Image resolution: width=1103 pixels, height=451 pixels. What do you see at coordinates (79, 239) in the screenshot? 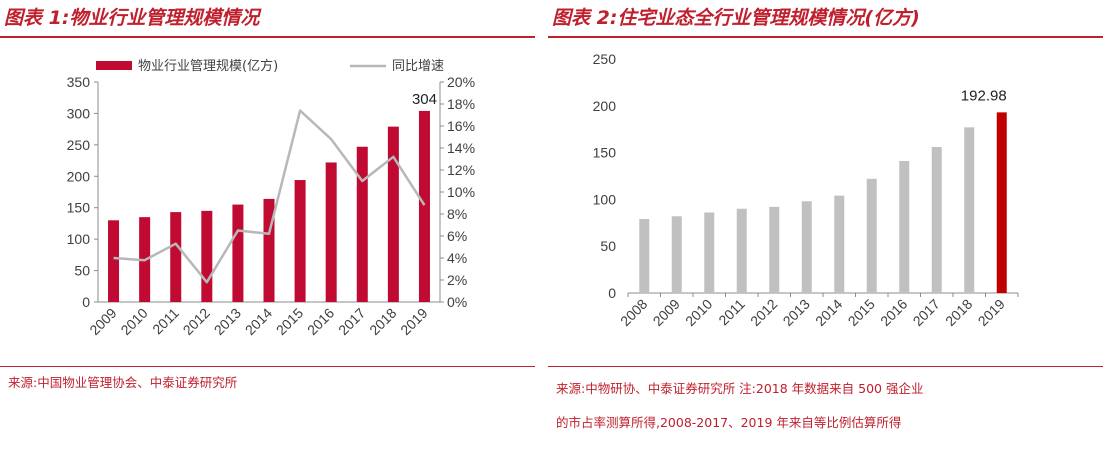
I see `y-tick-label-left: 100` at bounding box center [79, 239].